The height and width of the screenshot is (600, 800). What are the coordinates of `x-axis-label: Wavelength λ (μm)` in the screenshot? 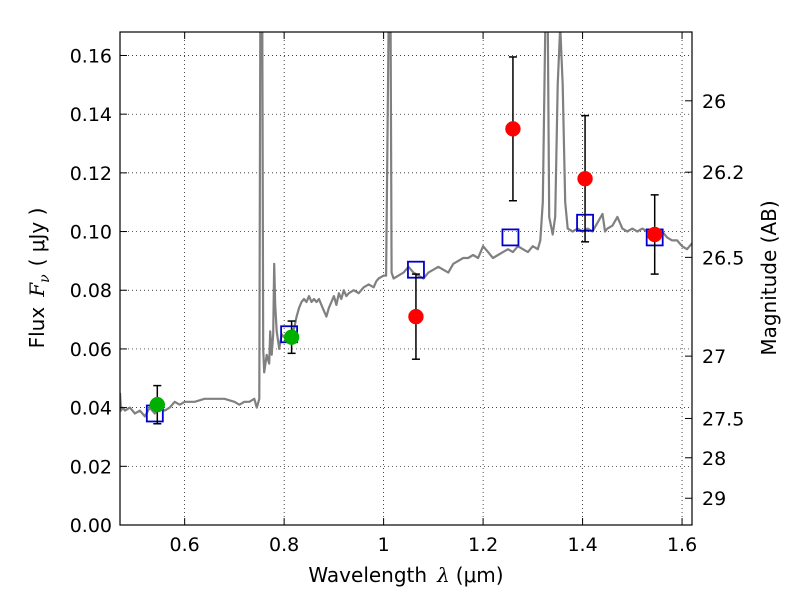 It's located at (405, 575).